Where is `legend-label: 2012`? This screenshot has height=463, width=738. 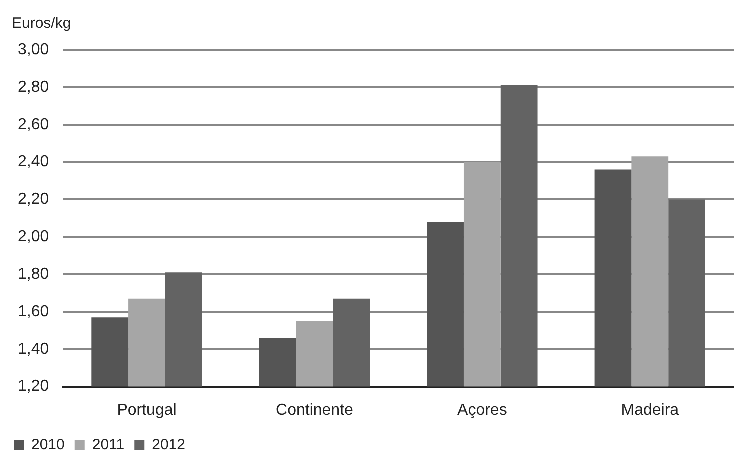
legend-label: 2012 is located at coordinates (169, 445).